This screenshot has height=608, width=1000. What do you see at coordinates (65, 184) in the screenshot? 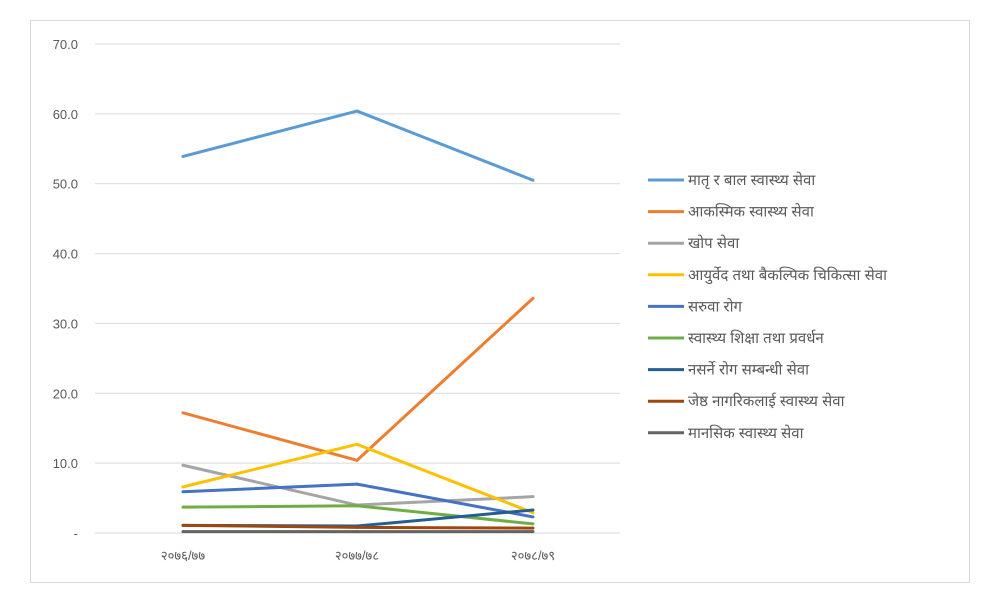
I see `y-tick-label: 50.0` at bounding box center [65, 184].